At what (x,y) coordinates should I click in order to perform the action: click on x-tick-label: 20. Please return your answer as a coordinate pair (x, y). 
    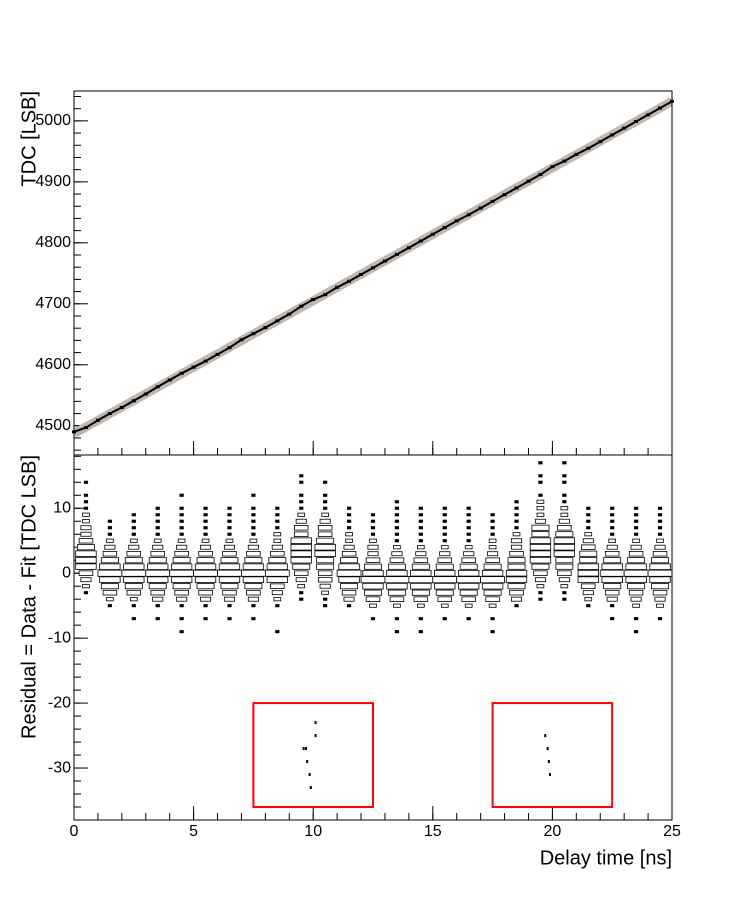
    Looking at the image, I should click on (553, 831).